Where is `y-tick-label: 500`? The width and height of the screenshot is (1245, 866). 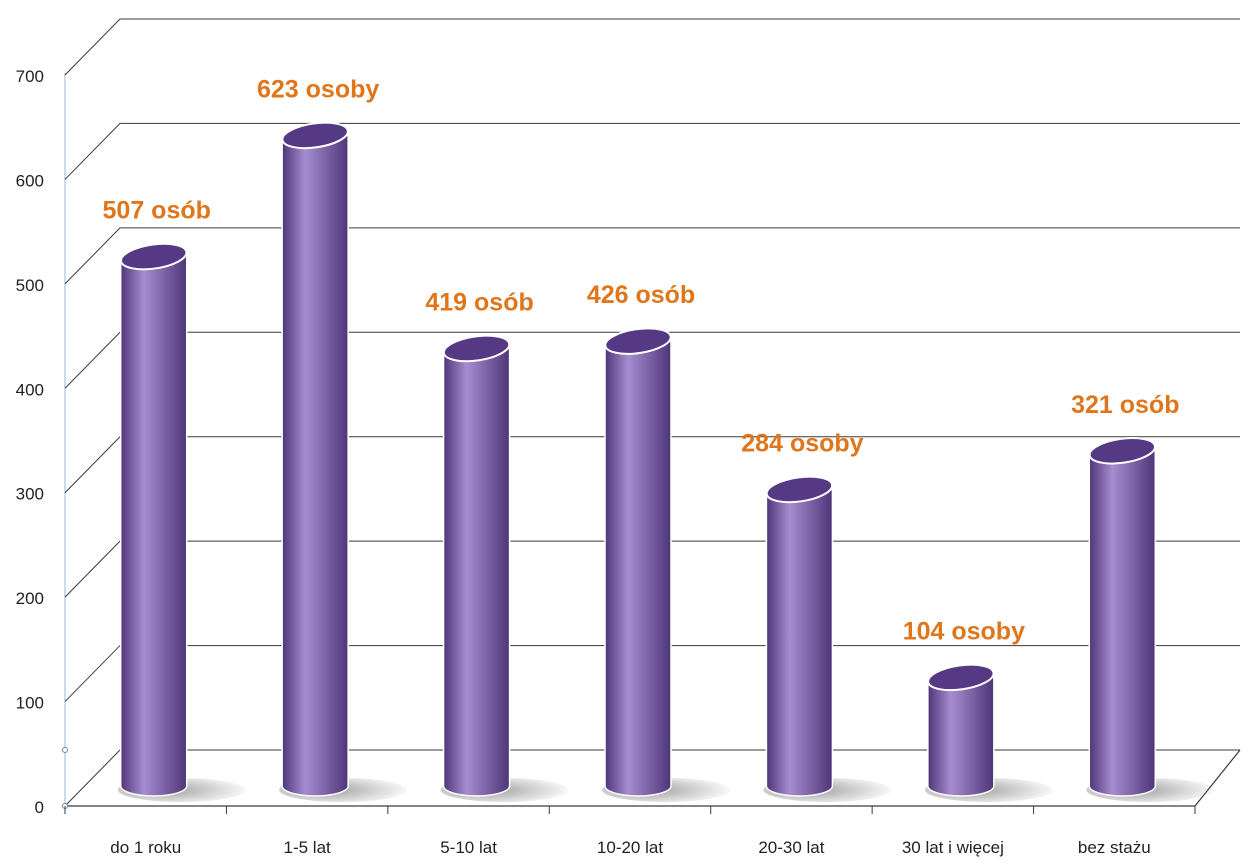 y-tick-label: 500 is located at coordinates (30, 285).